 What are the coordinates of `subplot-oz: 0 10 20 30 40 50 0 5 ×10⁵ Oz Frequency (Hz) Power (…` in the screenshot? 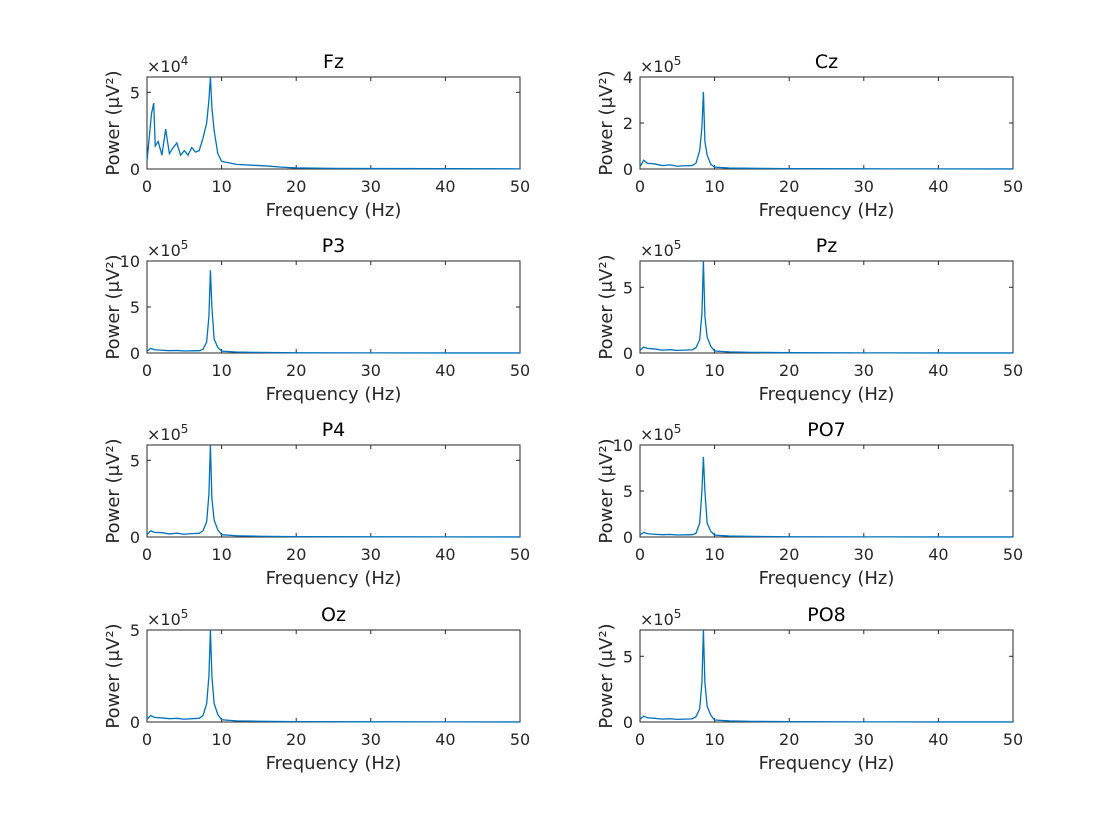 It's located at (316, 689).